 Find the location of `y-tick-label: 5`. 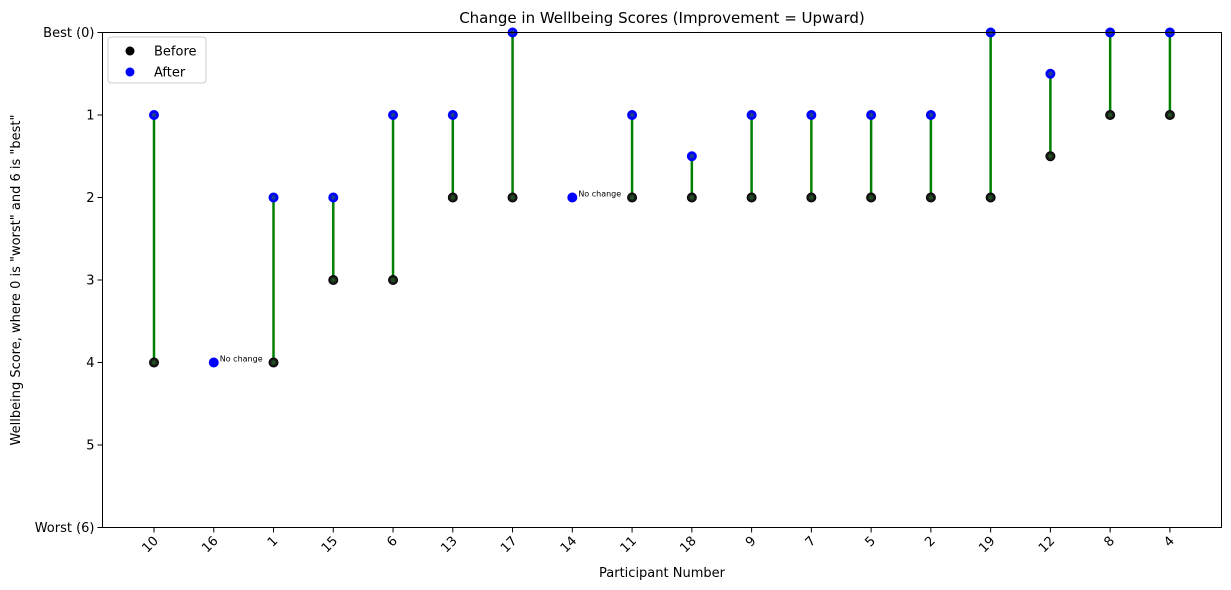

y-tick-label: 5 is located at coordinates (90, 446).